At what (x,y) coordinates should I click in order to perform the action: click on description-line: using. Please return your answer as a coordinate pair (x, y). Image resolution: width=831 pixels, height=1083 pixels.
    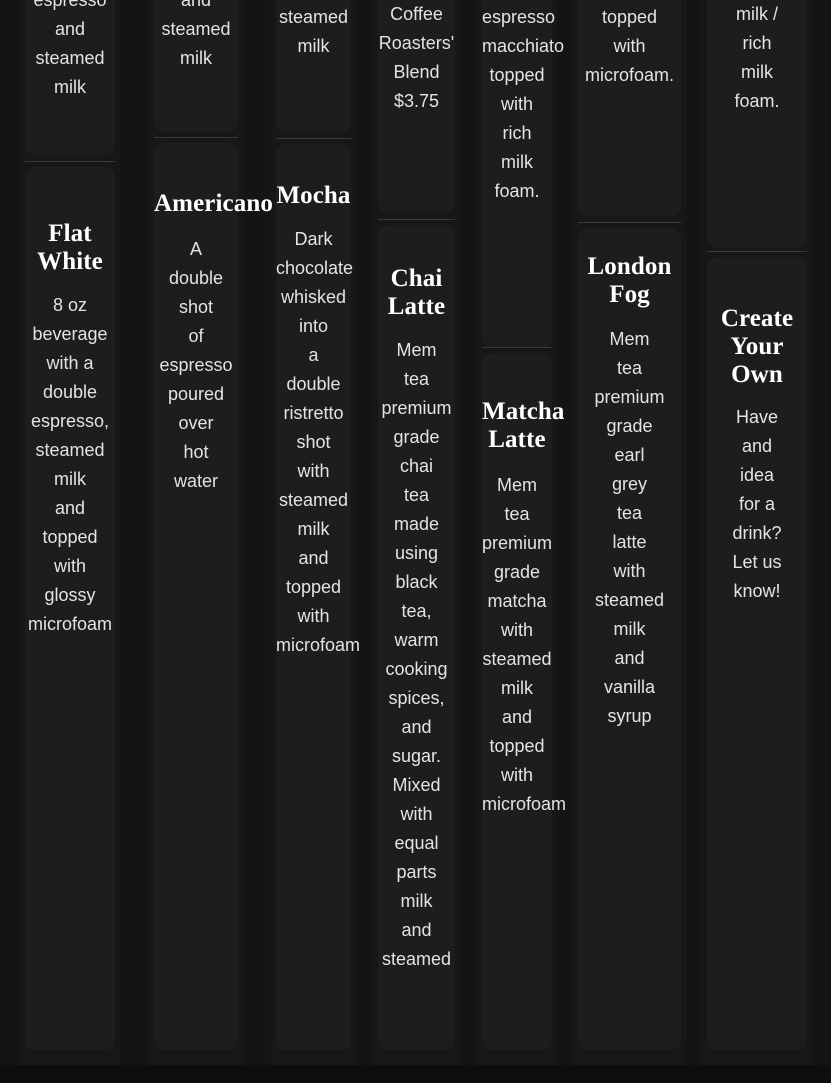
    Looking at the image, I should click on (416, 553).